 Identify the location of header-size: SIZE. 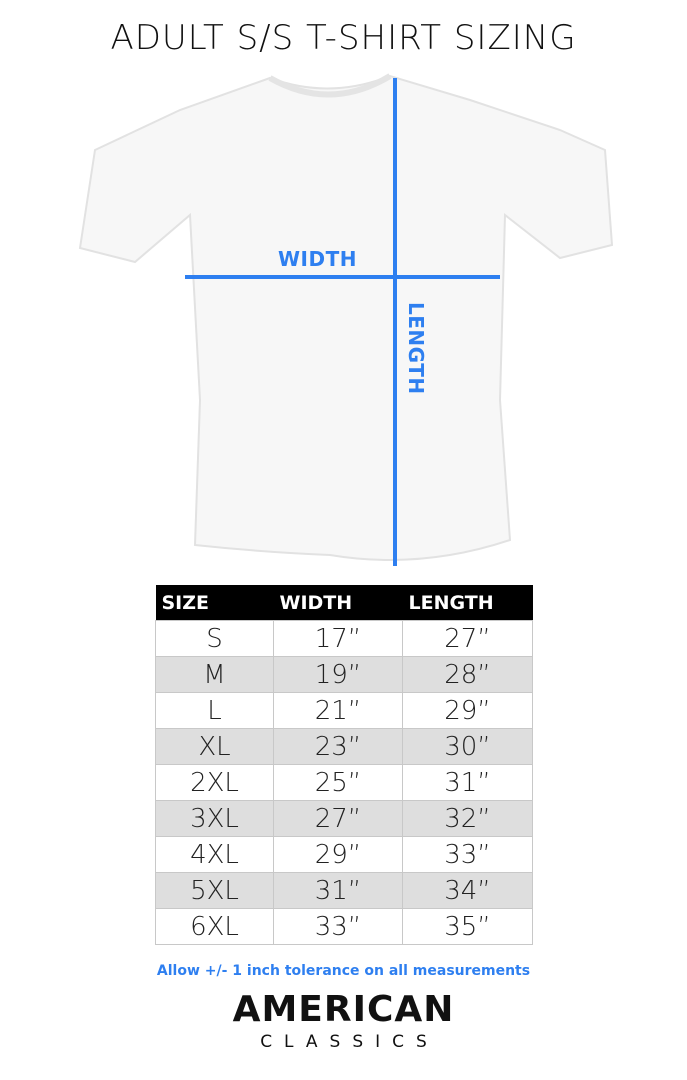
(214, 603).